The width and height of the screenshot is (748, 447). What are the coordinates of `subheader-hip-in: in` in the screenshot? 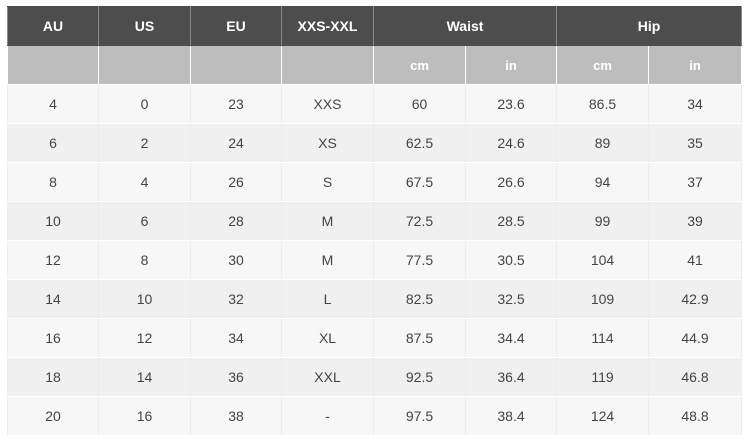 It's located at (695, 65).